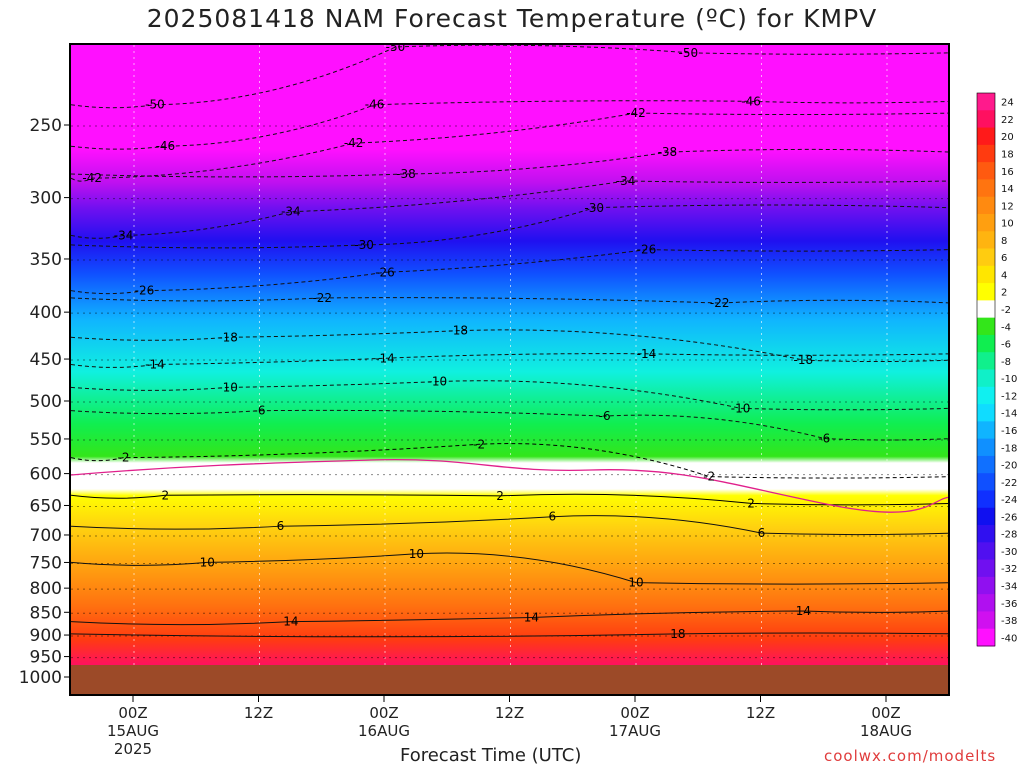  Describe the element at coordinates (1004, 258) in the screenshot. I see `colorbar-label: 6` at that location.